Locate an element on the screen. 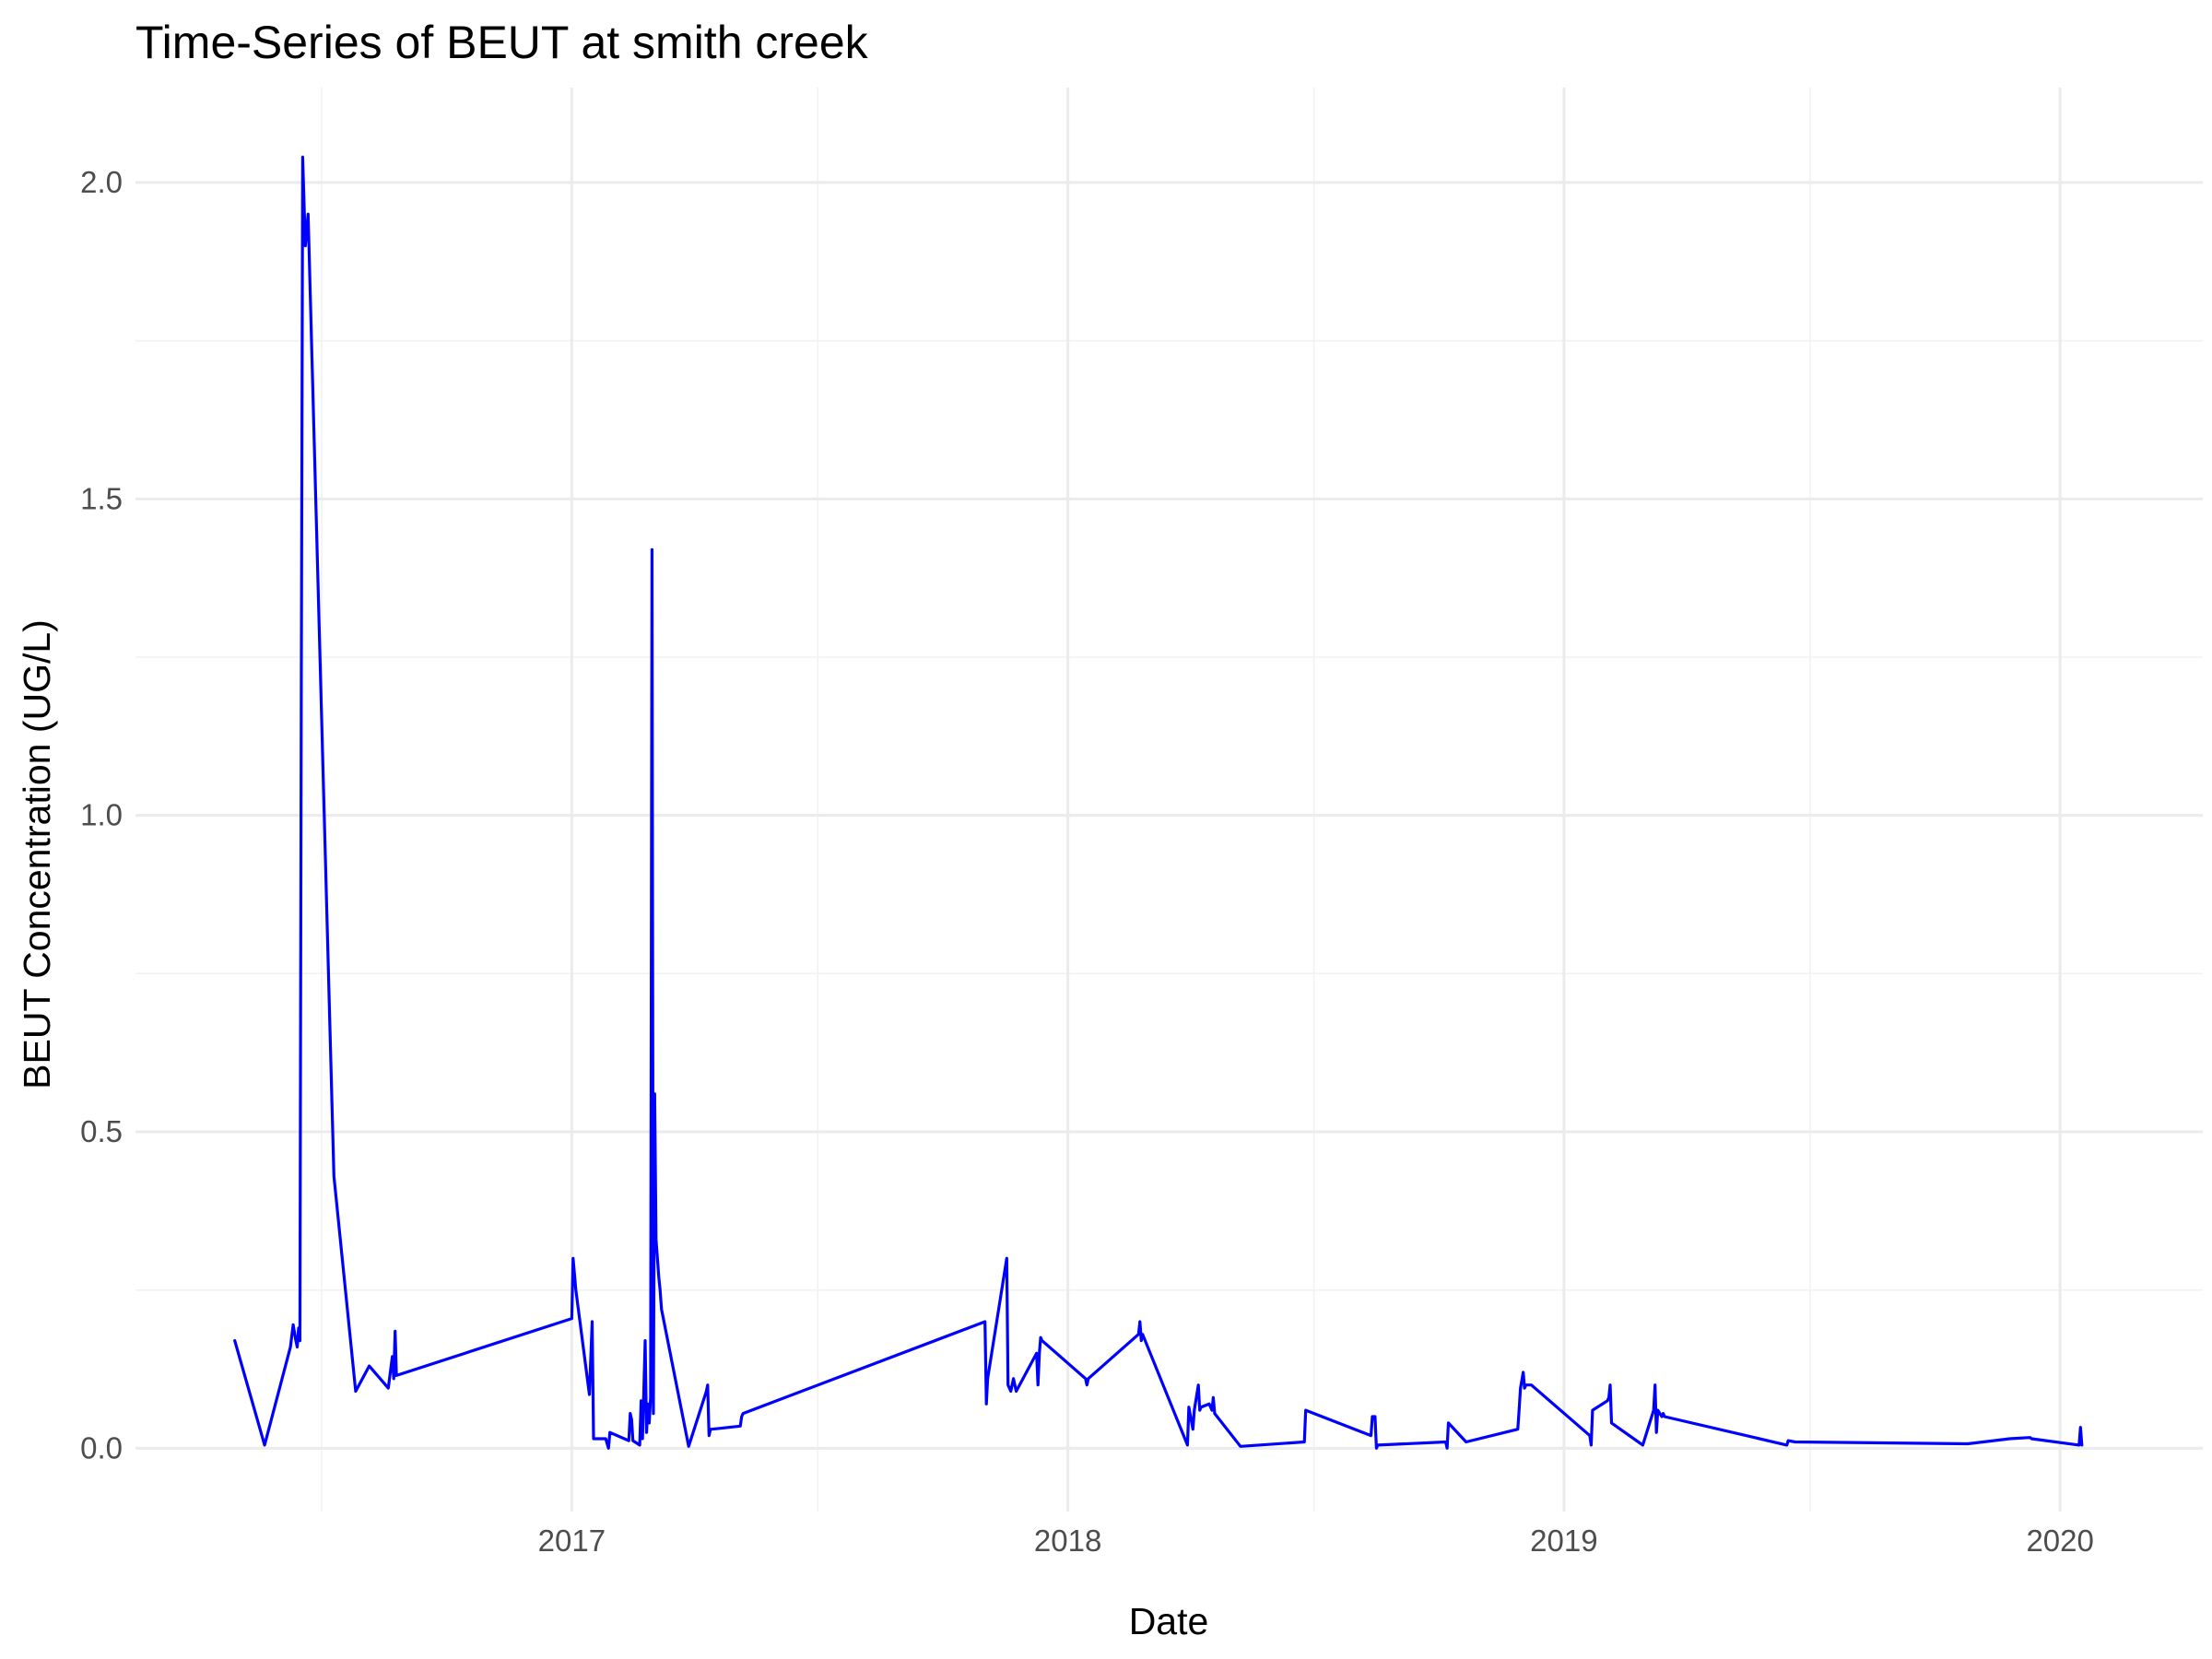 This screenshot has width=2212, height=1659. x-axis-title: Date is located at coordinates (1169, 1621).